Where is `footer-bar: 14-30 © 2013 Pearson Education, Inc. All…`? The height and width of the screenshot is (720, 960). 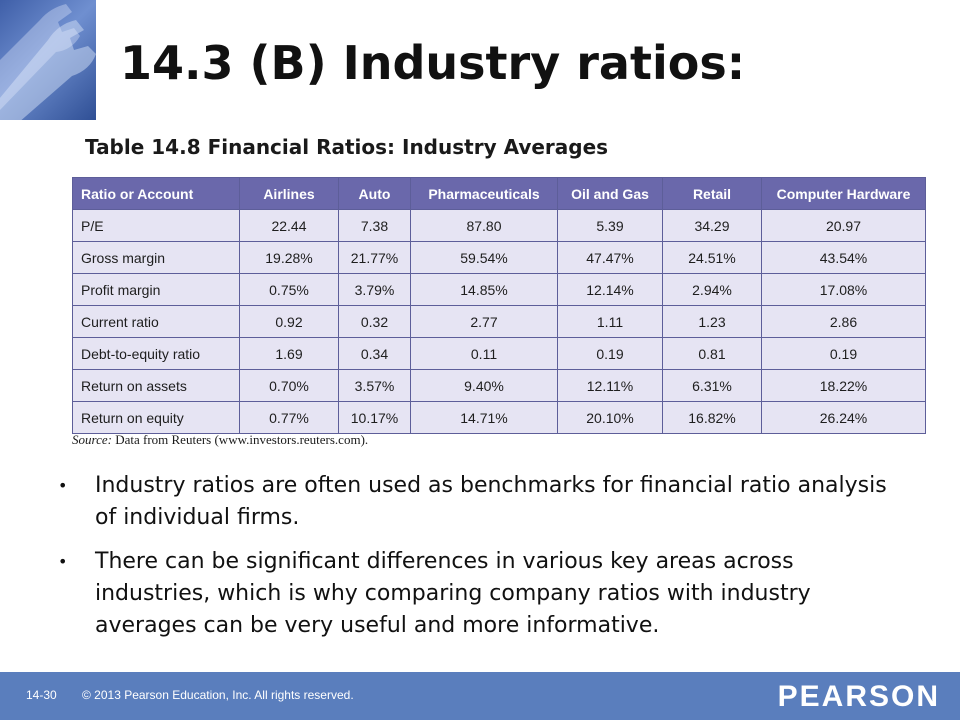 footer-bar: 14-30 © 2013 Pearson Education, Inc. All… is located at coordinates (480, 696).